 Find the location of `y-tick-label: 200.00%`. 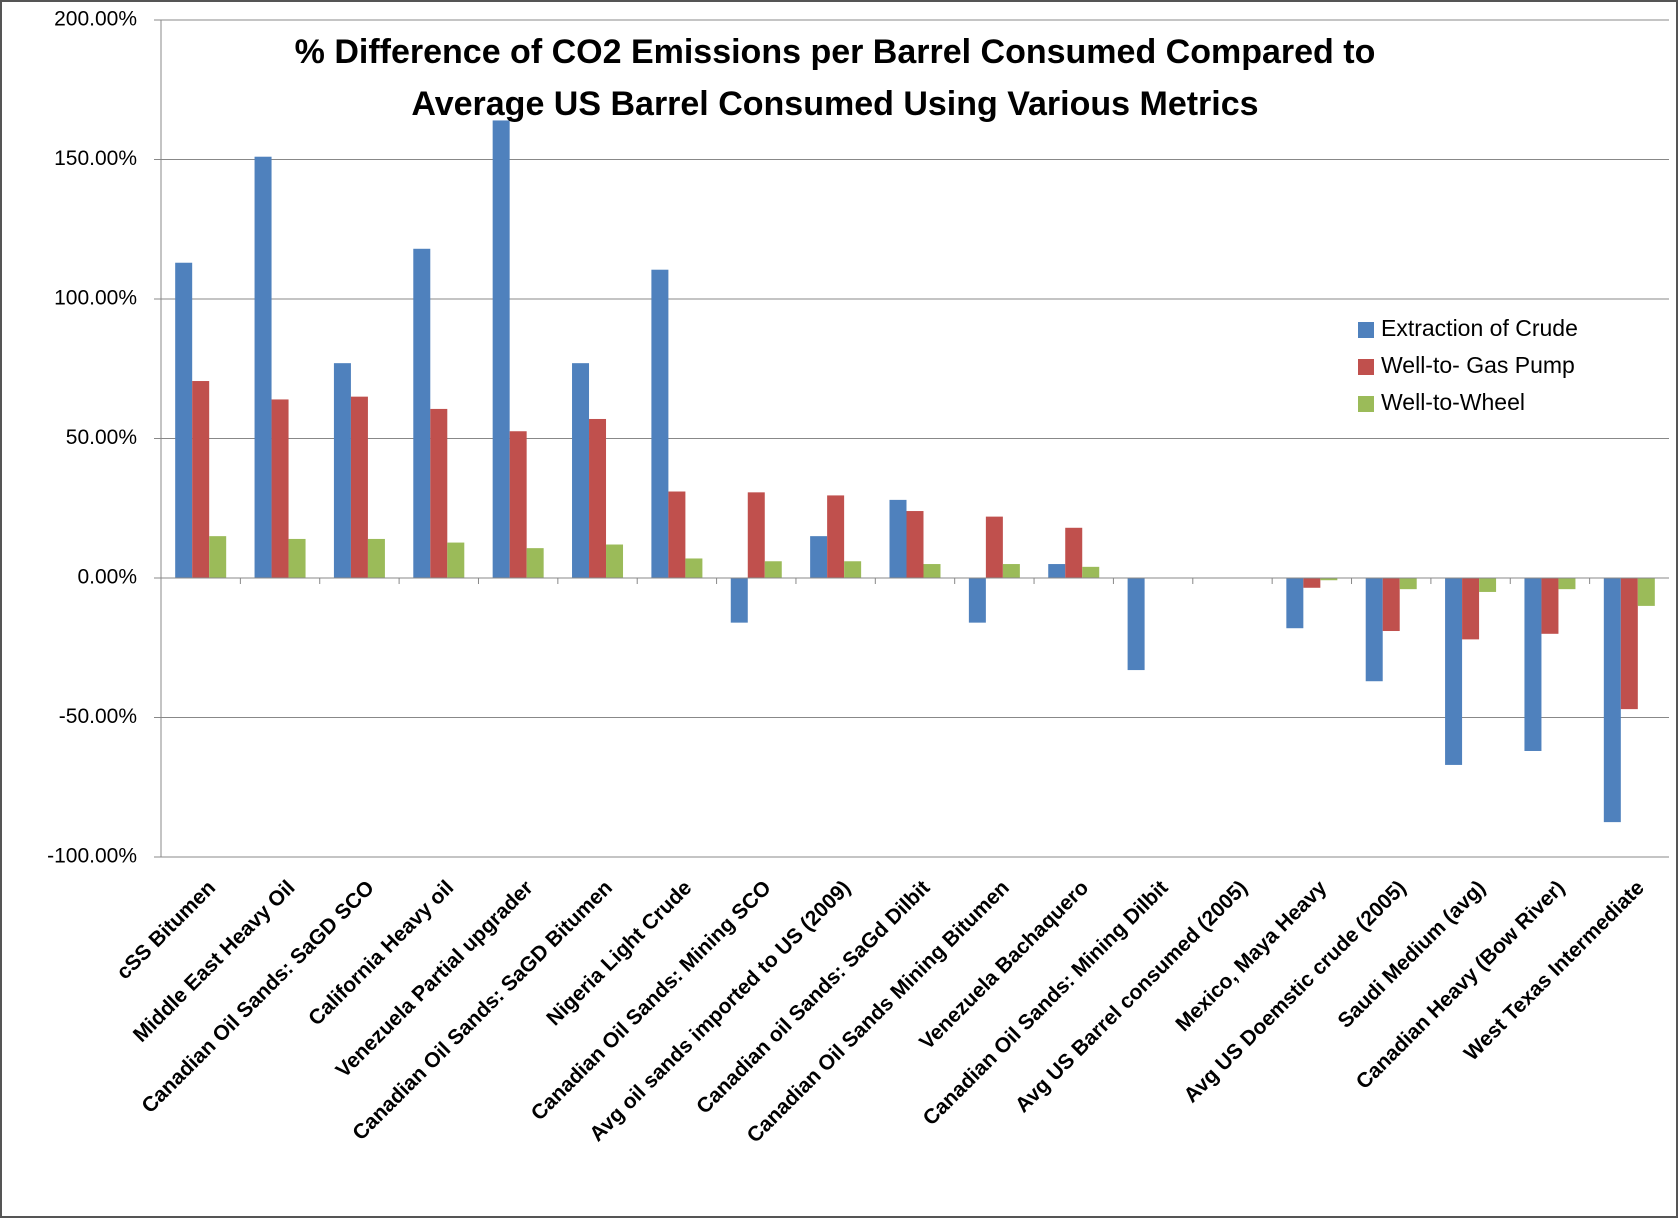

y-tick-label: 200.00% is located at coordinates (95, 19).